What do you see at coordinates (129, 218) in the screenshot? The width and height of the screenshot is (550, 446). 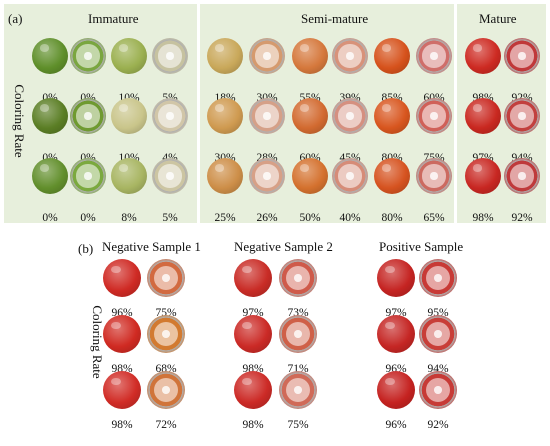 I see `coloring-rate-value: 8%` at bounding box center [129, 218].